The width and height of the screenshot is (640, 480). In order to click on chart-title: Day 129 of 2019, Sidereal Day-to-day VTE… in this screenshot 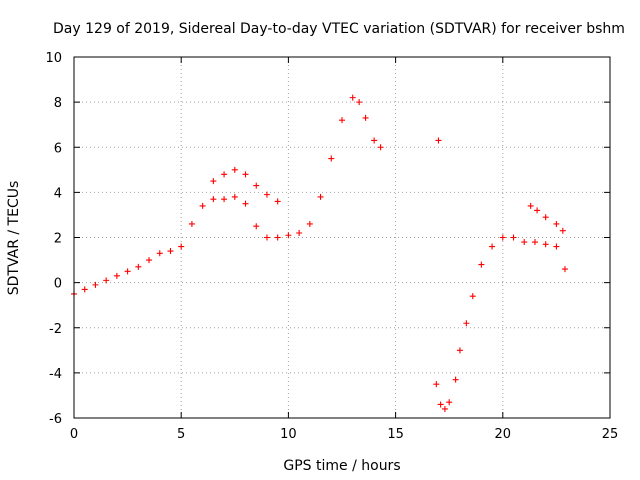, I will do `click(339, 29)`.